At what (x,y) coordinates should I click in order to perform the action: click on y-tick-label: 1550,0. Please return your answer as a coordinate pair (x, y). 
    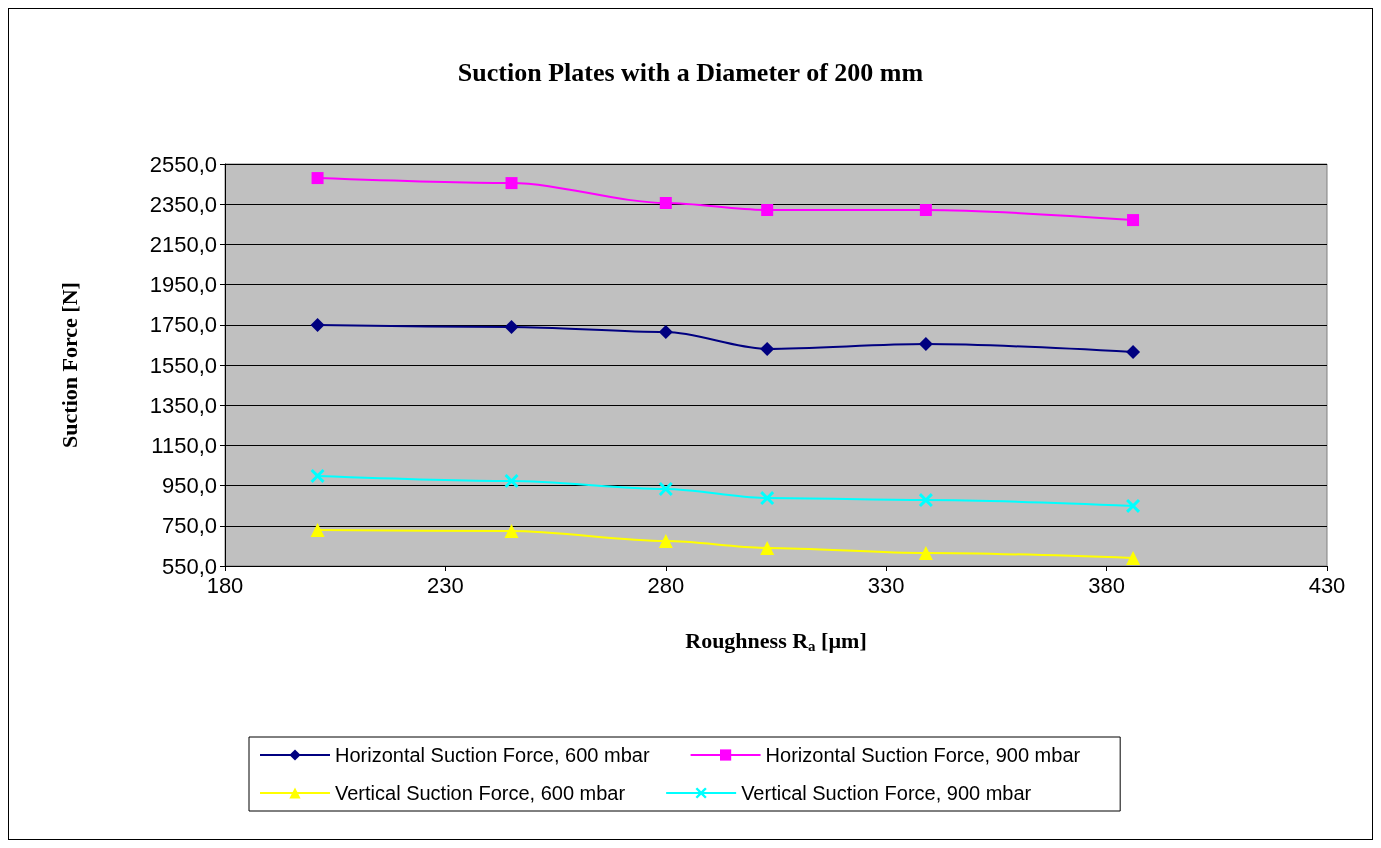
    Looking at the image, I should click on (183, 365).